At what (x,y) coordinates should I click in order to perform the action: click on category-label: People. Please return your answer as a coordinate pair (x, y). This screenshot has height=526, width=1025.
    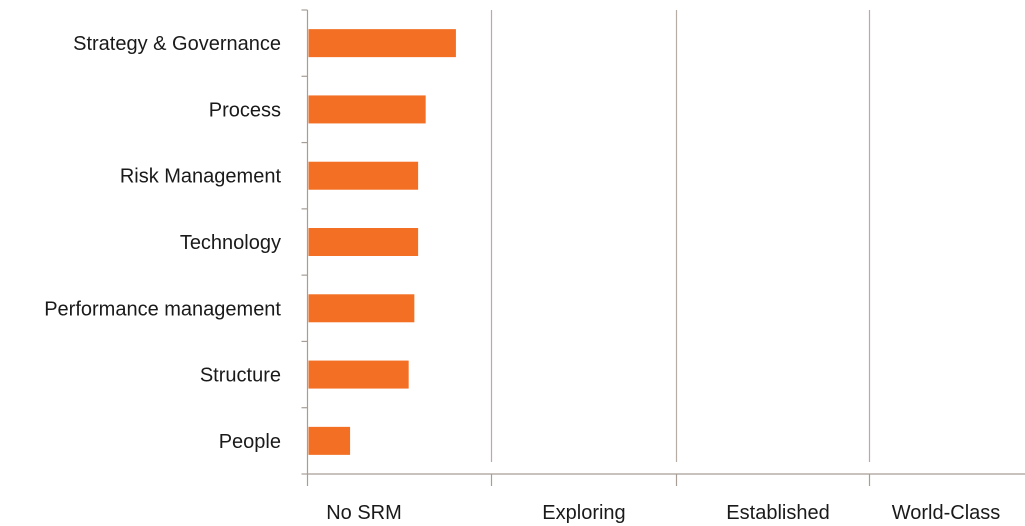
    Looking at the image, I should click on (250, 442).